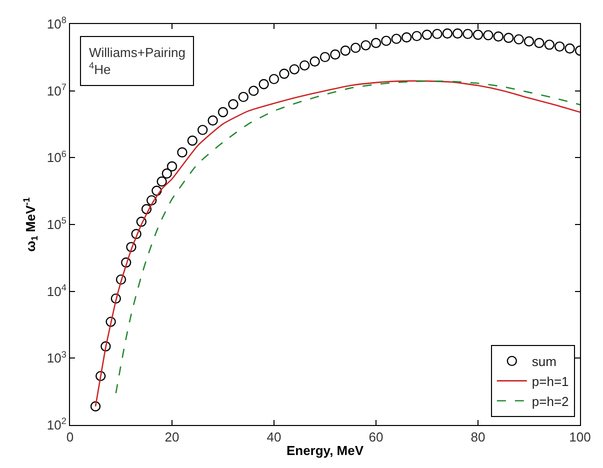 This screenshot has width=603, height=468. Describe the element at coordinates (56, 424) in the screenshot. I see `y-tick-label: 10$^{2}$` at that location.